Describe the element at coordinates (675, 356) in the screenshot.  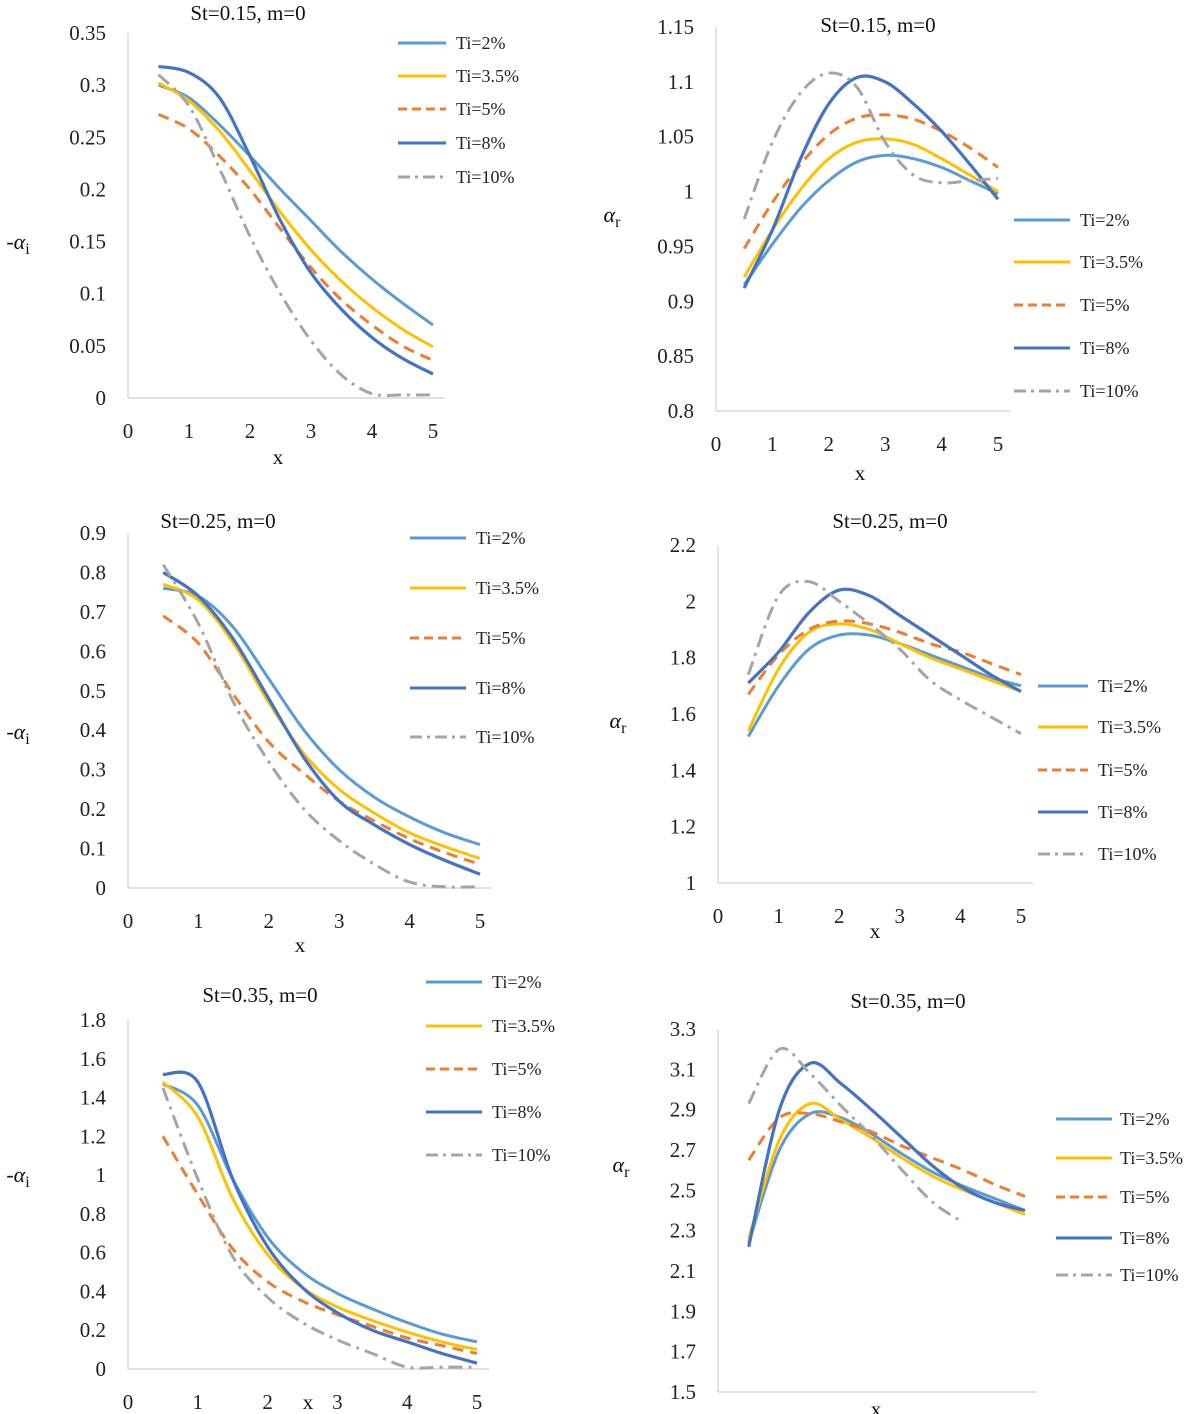
I see `y-tick-label: 0.85` at that location.